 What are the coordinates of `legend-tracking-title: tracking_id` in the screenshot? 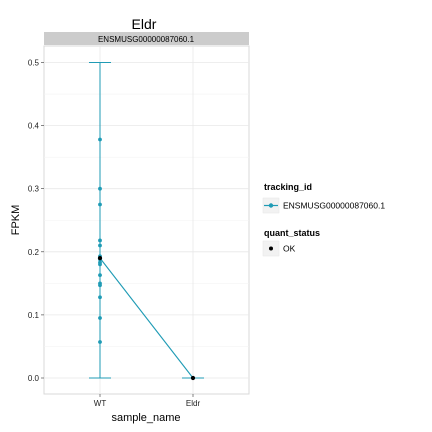 It's located at (288, 187).